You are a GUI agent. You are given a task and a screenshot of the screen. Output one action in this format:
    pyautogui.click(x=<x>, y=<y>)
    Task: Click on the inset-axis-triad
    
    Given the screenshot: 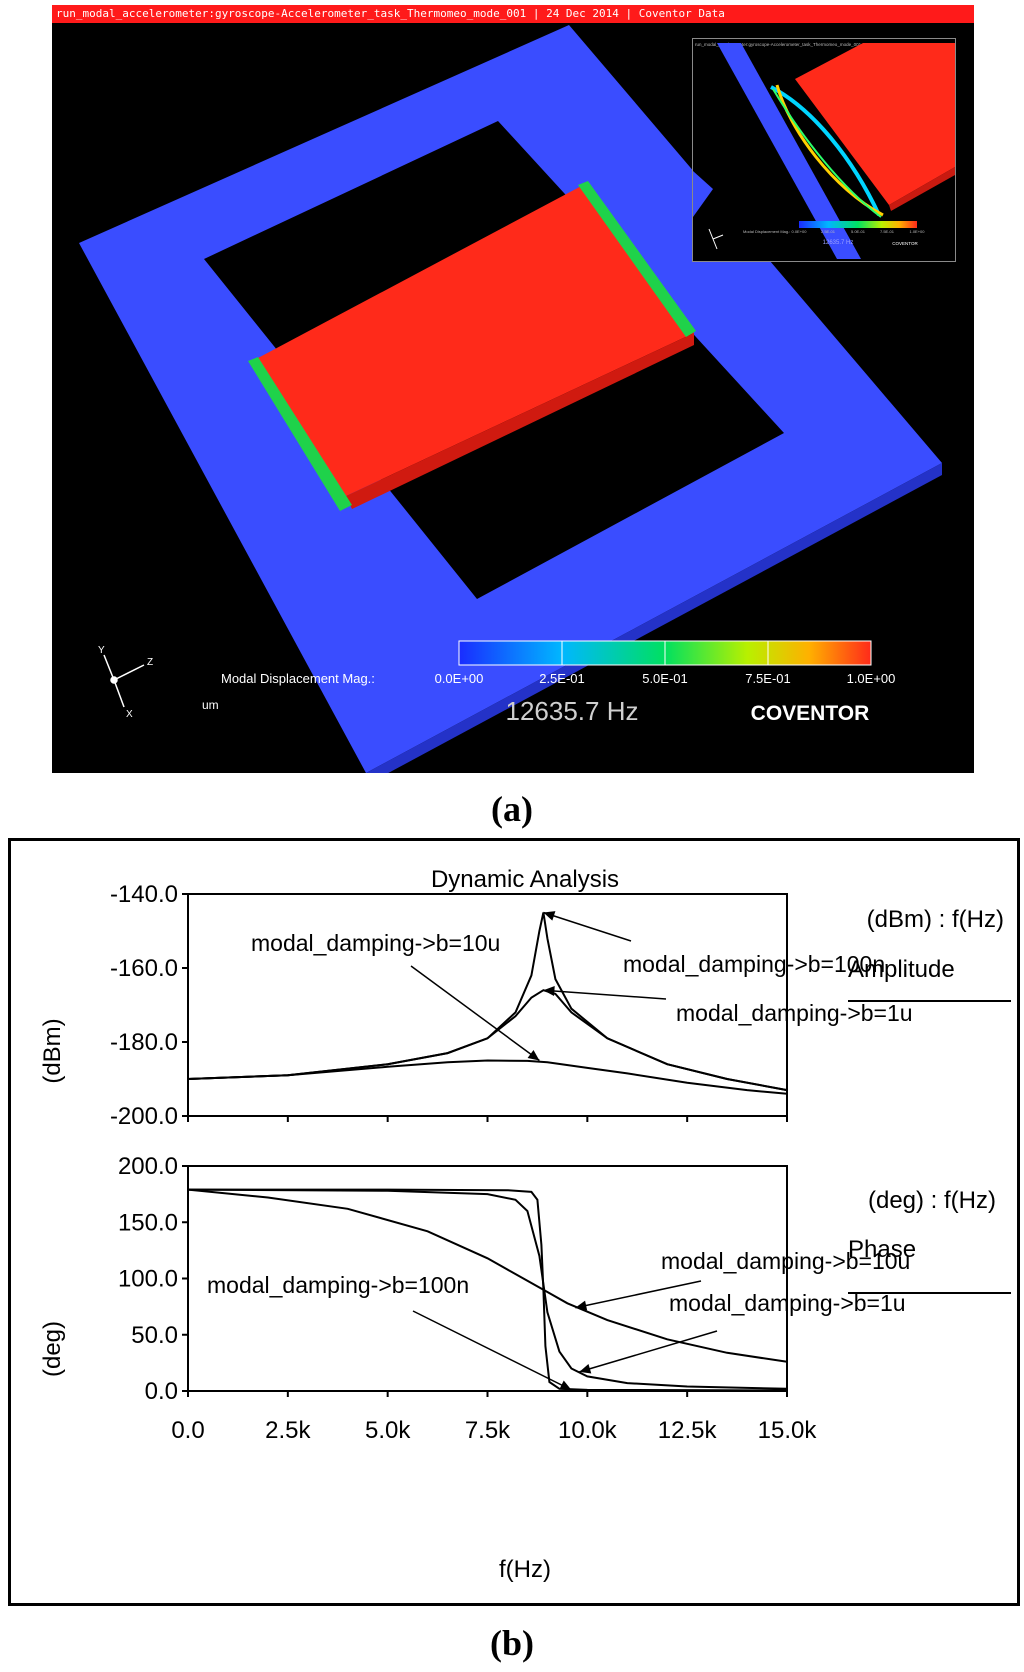 What is the action you would take?
    pyautogui.click(x=716, y=239)
    